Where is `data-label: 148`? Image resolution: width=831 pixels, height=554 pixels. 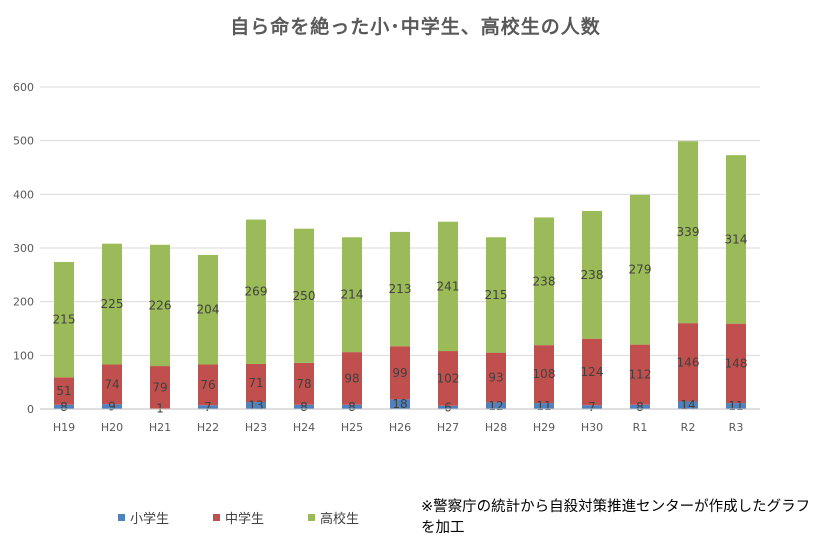 data-label: 148 is located at coordinates (736, 363).